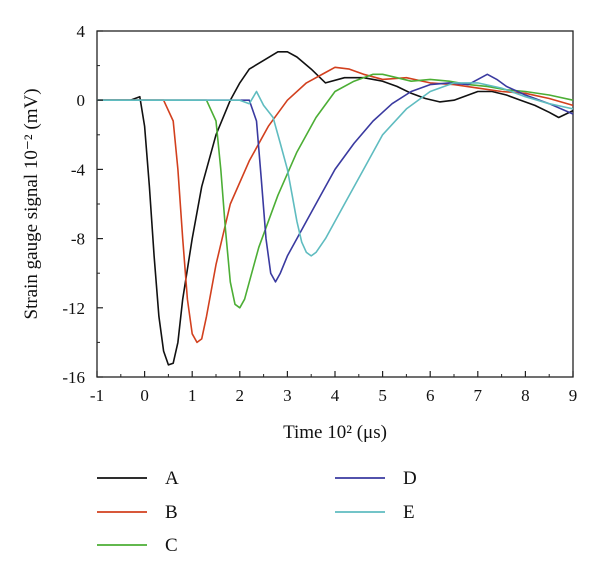  I want to click on legend-label-C: C, so click(171, 545).